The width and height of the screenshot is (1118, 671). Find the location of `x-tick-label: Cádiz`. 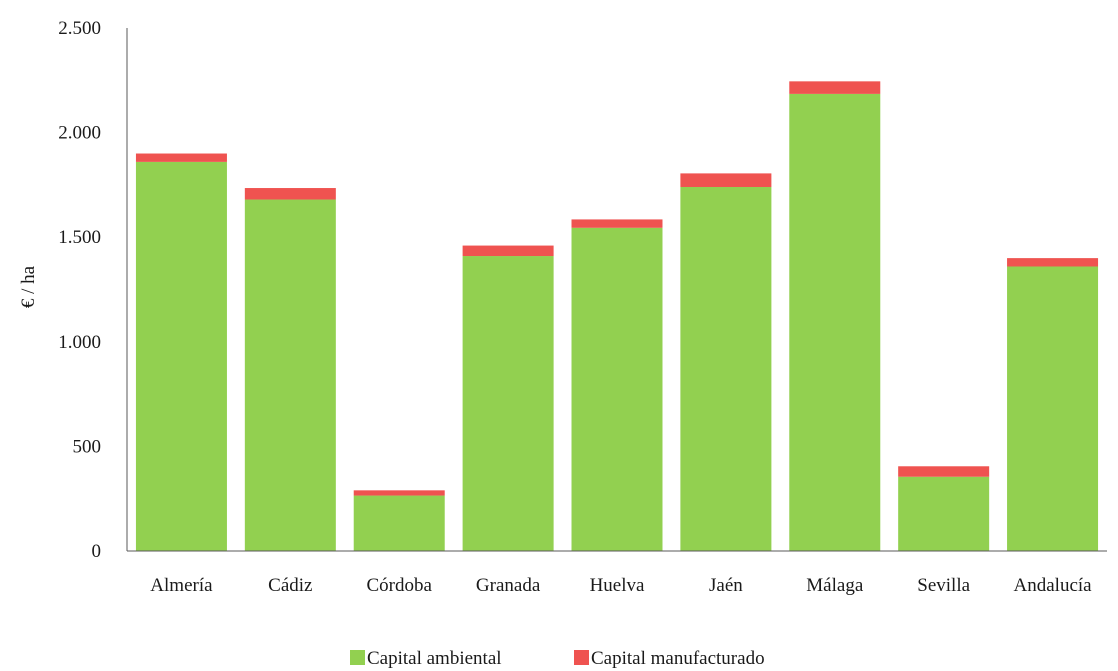

x-tick-label: Cádiz is located at coordinates (290, 585).